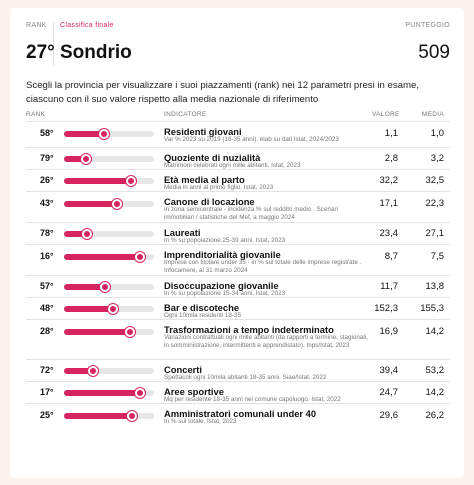 The image size is (474, 485). Describe the element at coordinates (221, 285) in the screenshot. I see `indicator-title: Disoccupazione giovanile` at that location.